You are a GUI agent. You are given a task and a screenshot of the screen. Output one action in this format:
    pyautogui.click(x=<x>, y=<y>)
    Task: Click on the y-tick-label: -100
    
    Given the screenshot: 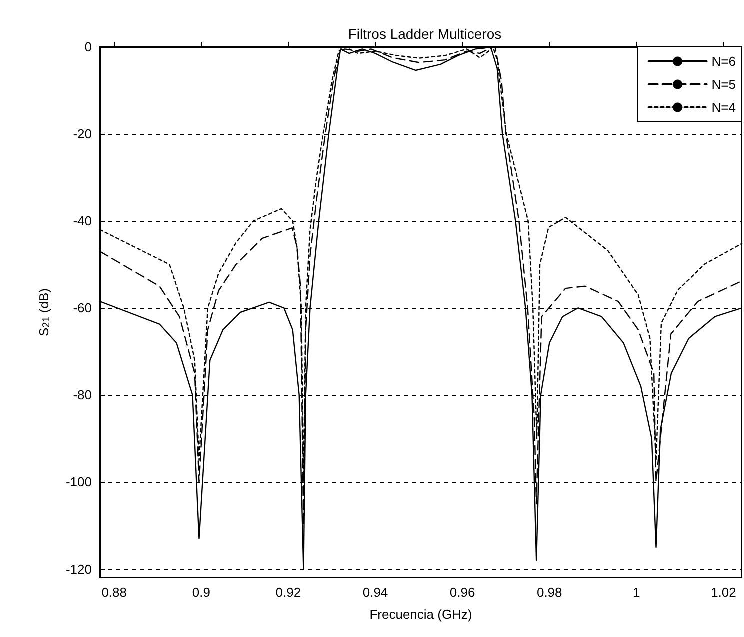 What is the action you would take?
    pyautogui.click(x=79, y=482)
    